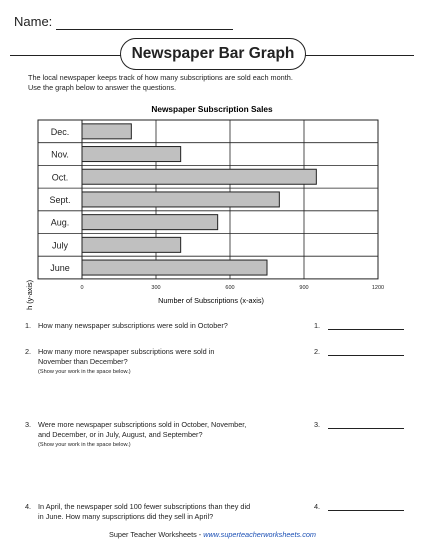 This screenshot has width=425, height=550. I want to click on category-label: Aug., so click(60, 223).